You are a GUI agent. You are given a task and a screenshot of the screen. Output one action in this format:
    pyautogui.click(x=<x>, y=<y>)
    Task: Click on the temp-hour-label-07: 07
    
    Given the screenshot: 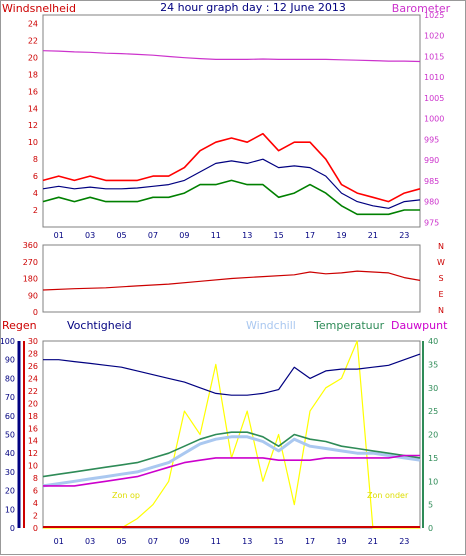 What is the action you would take?
    pyautogui.click(x=153, y=541)
    